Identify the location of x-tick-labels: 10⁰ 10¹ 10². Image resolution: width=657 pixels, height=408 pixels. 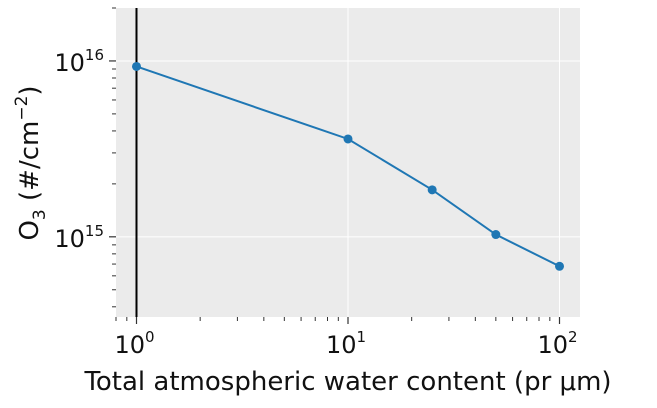
(345, 343).